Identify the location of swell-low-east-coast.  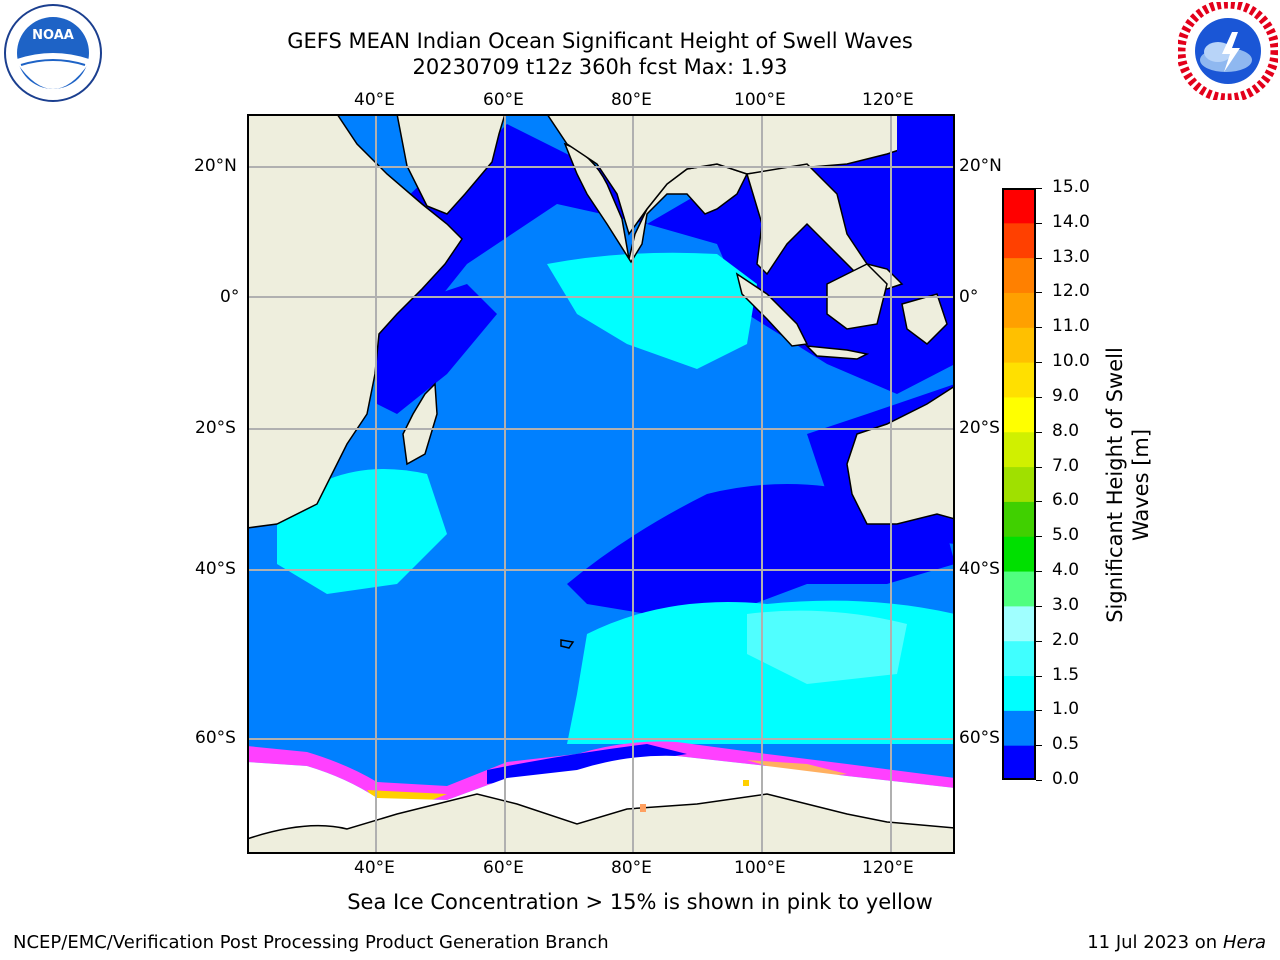
(437, 349).